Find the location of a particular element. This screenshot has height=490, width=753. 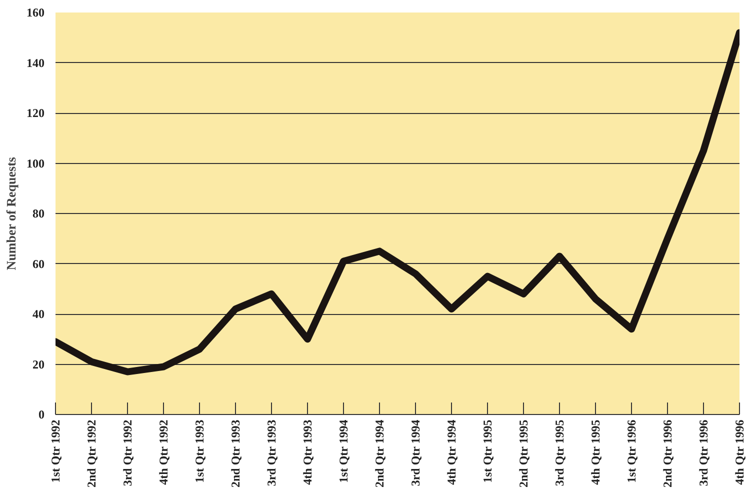

x-tick-label: 2nd Qtr 1992 is located at coordinates (91, 454).